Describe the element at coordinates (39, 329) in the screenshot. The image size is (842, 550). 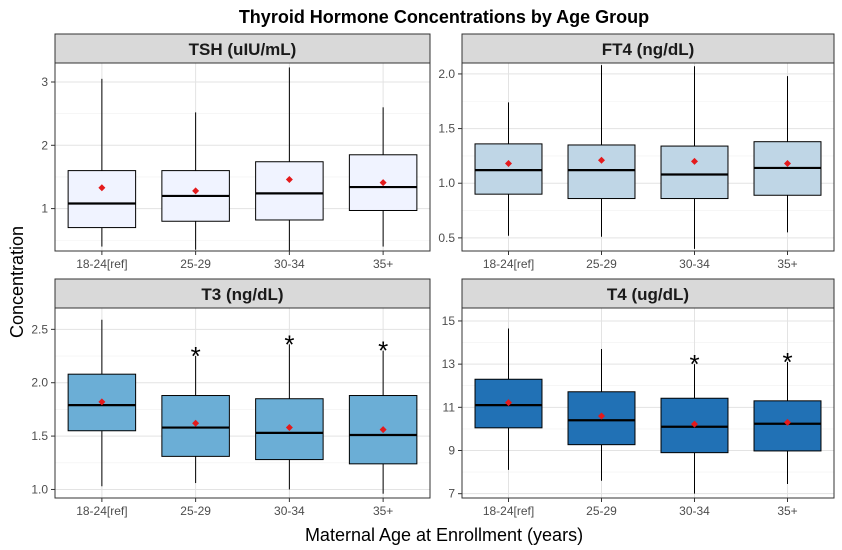
I see `y-tick-label: 2.5` at that location.